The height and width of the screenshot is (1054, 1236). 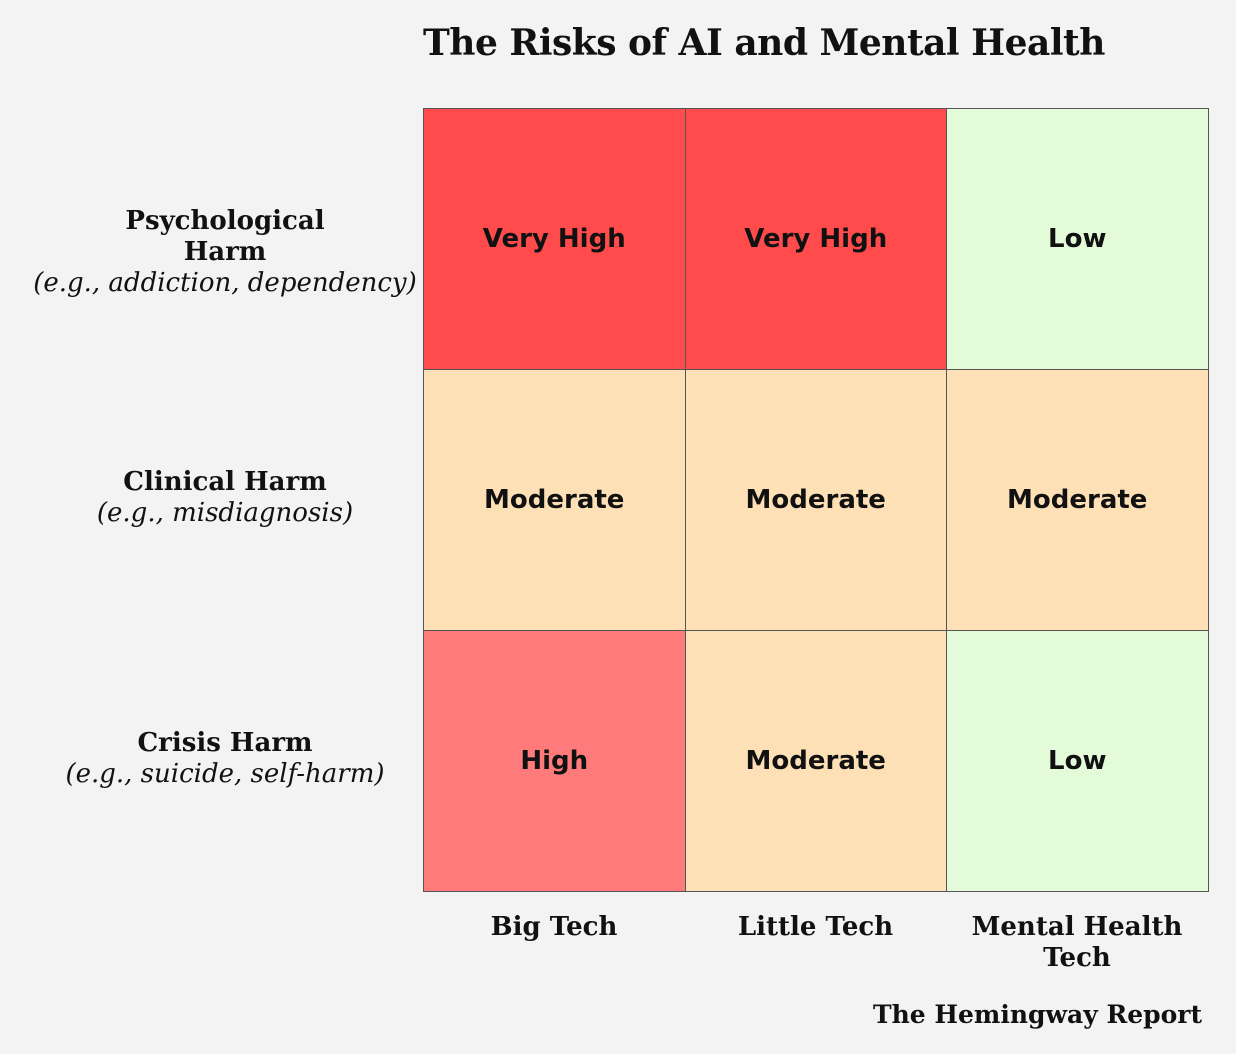 I want to click on row-label-subtitle: (e.g., suicide, self-harm), so click(x=225, y=774).